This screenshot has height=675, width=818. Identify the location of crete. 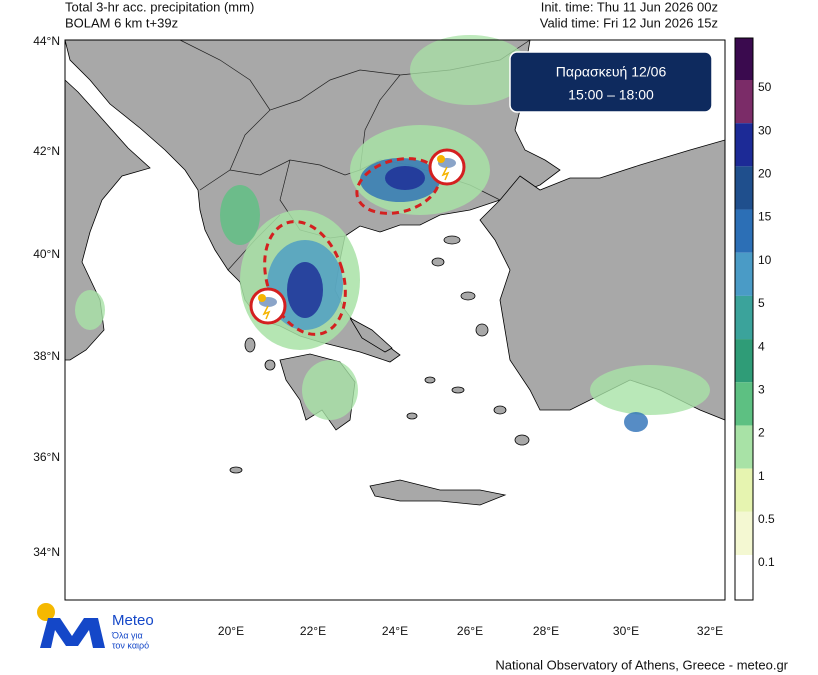
(438, 492).